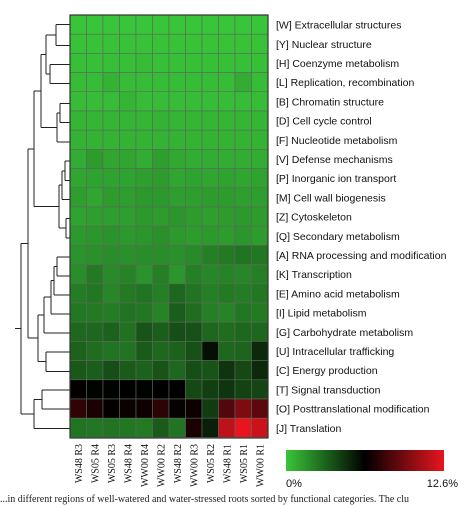 The width and height of the screenshot is (474, 505). Describe the element at coordinates (145, 465) in the screenshot. I see `column-label: WW00 R4` at that location.